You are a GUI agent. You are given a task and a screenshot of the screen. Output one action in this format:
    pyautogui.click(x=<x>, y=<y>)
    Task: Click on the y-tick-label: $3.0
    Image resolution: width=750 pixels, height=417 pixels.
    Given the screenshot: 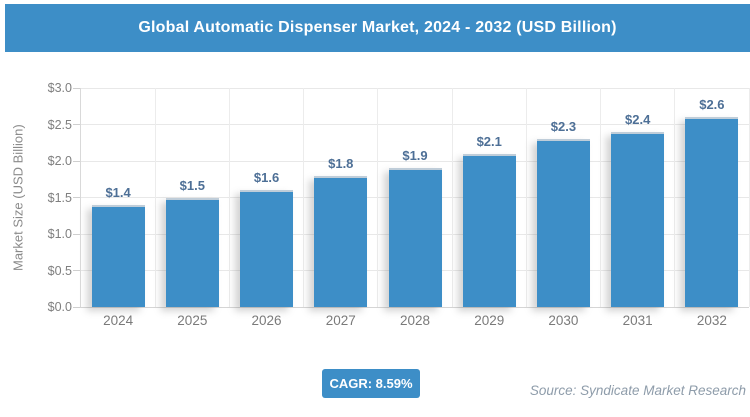 What is the action you would take?
    pyautogui.click(x=59, y=88)
    